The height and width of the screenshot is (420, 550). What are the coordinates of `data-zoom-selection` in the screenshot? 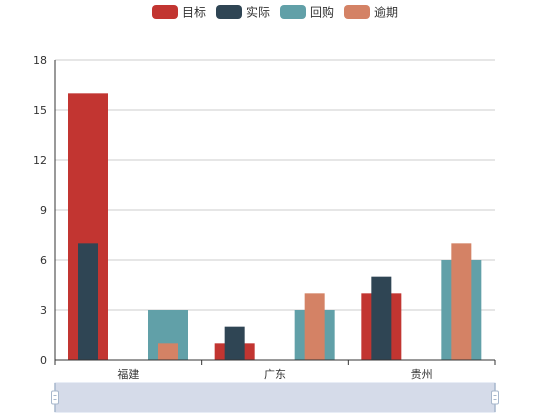 It's located at (275, 397).